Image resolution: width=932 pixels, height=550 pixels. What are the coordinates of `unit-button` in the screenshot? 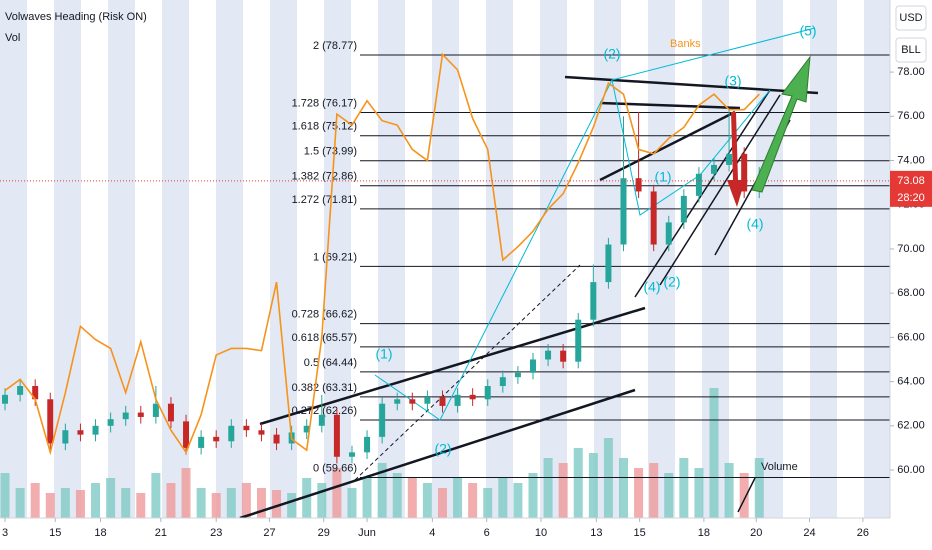 It's located at (911, 50).